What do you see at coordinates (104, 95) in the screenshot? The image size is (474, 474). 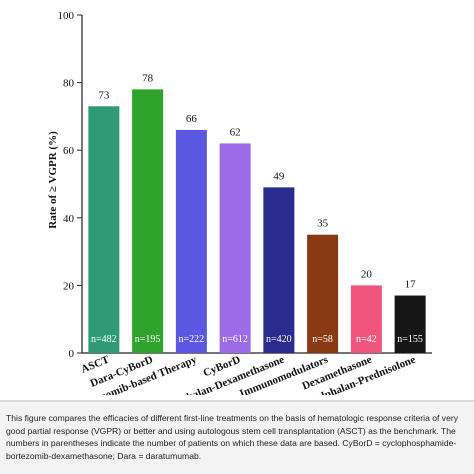 I see `data-label: 73` at bounding box center [104, 95].